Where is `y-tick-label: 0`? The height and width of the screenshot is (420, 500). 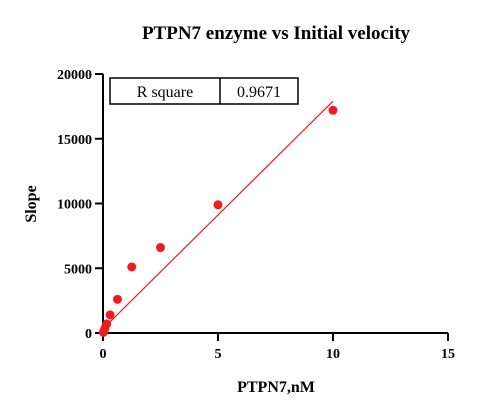
y-tick-label: 0 is located at coordinates (88, 334).